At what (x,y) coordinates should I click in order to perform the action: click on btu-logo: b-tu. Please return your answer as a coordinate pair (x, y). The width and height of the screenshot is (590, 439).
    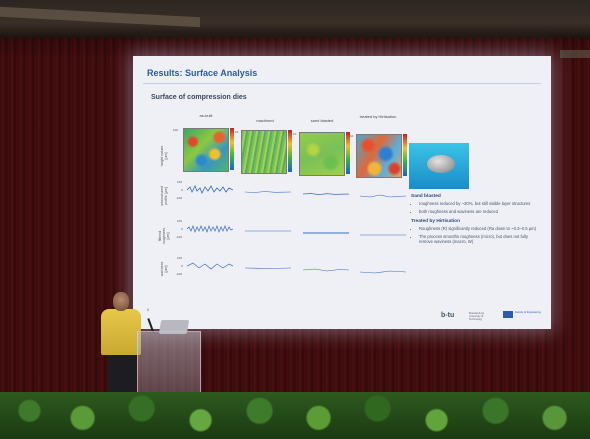
    Looking at the image, I should click on (448, 315).